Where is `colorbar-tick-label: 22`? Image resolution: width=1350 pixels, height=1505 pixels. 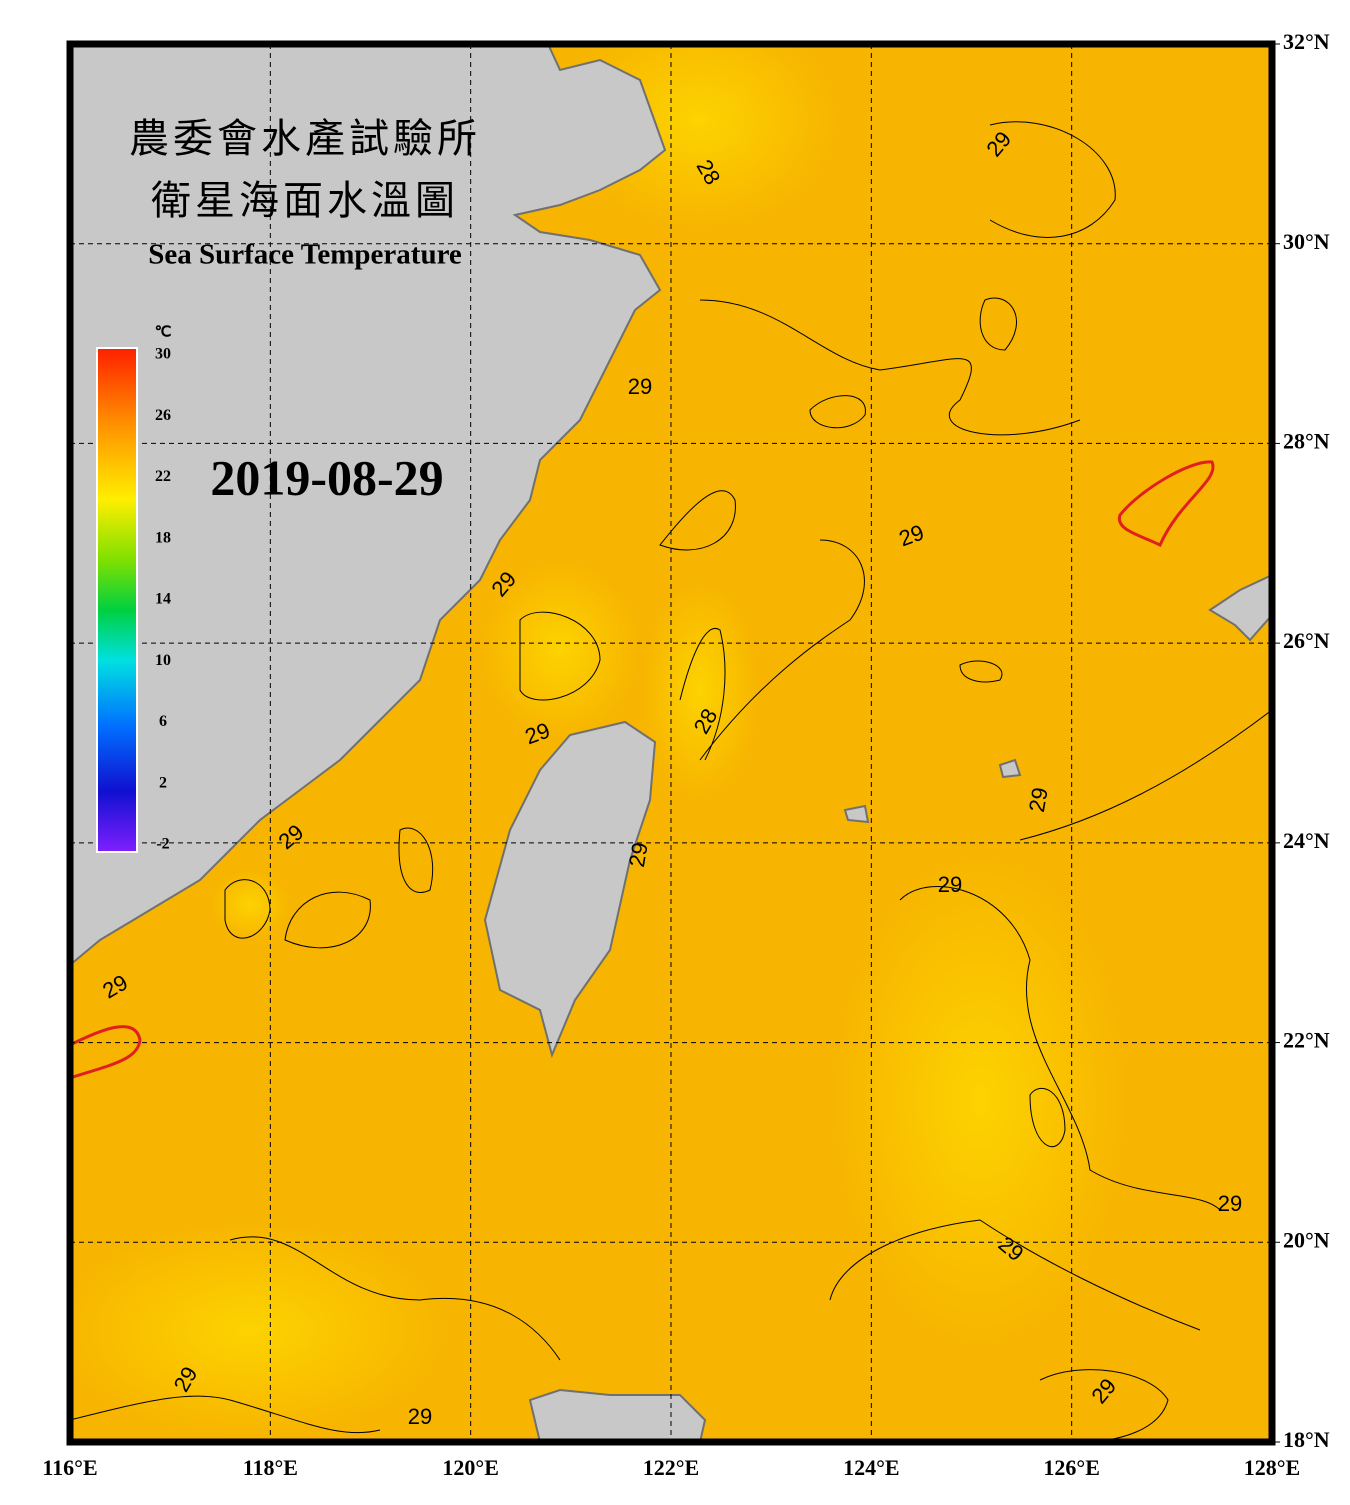 colorbar-tick-label: 22 is located at coordinates (163, 476).